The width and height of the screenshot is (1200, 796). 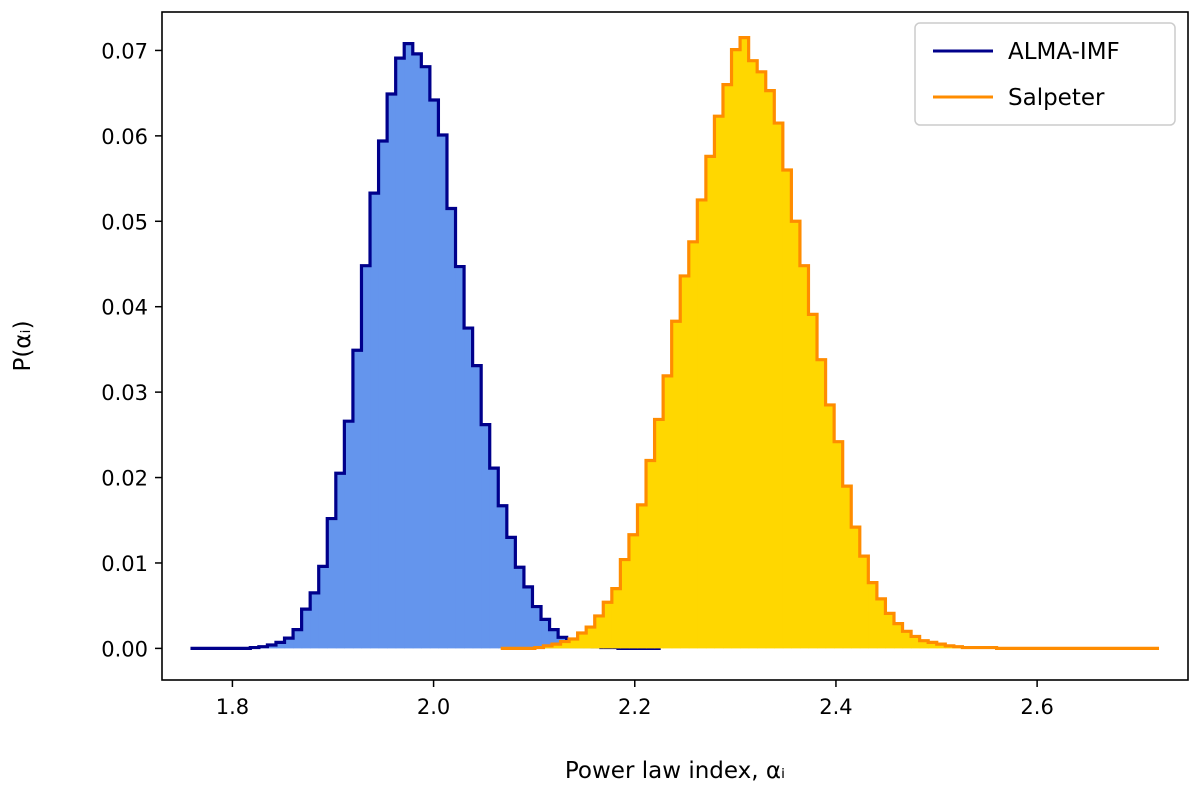 What do you see at coordinates (124, 222) in the screenshot?
I see `y-tick-label: 0.05` at bounding box center [124, 222].